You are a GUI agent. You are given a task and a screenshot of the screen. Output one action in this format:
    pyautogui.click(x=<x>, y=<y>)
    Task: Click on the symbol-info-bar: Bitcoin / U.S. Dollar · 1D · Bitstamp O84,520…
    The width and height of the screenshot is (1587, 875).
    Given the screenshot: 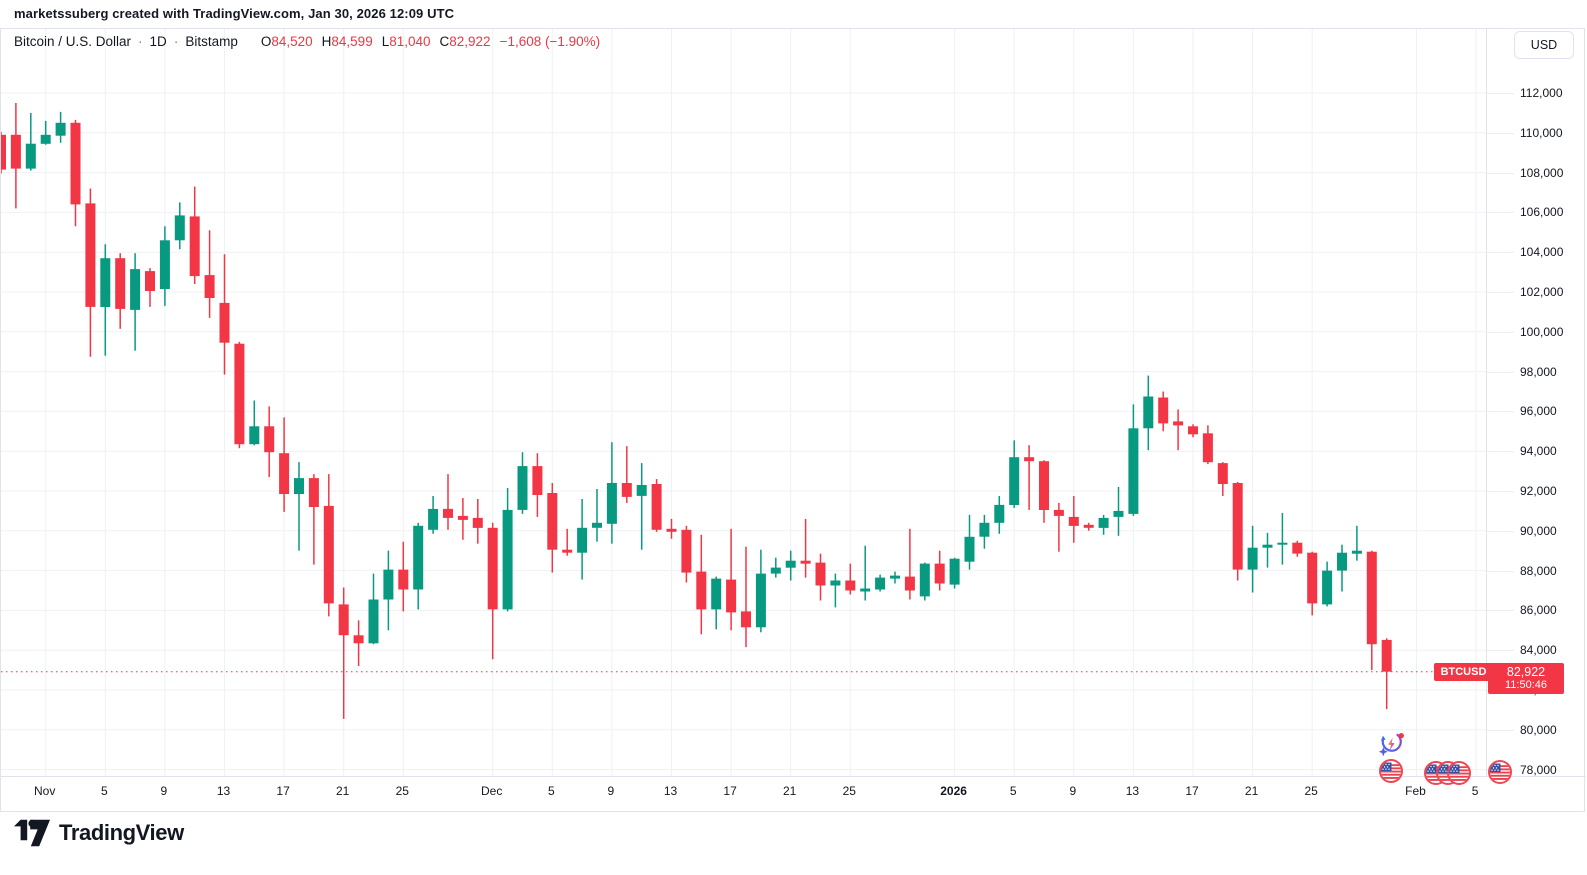 What is the action you would take?
    pyautogui.click(x=307, y=41)
    